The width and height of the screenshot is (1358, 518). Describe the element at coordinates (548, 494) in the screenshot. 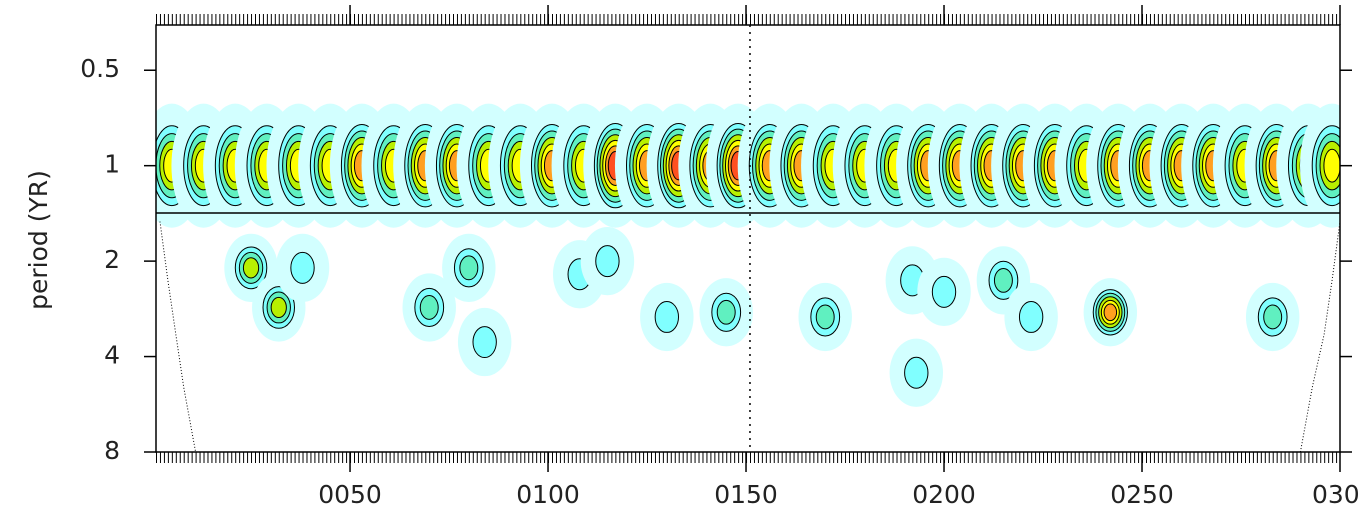

I see `x-tick-label: 0100` at that location.